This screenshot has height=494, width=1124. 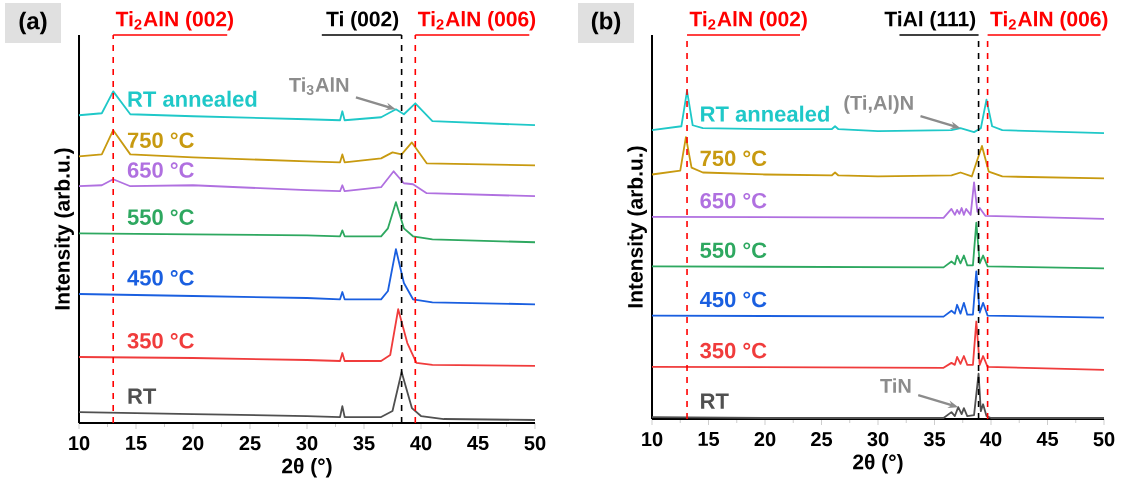 What do you see at coordinates (606, 23) in the screenshot?
I see `chart-title: (b)` at bounding box center [606, 23].